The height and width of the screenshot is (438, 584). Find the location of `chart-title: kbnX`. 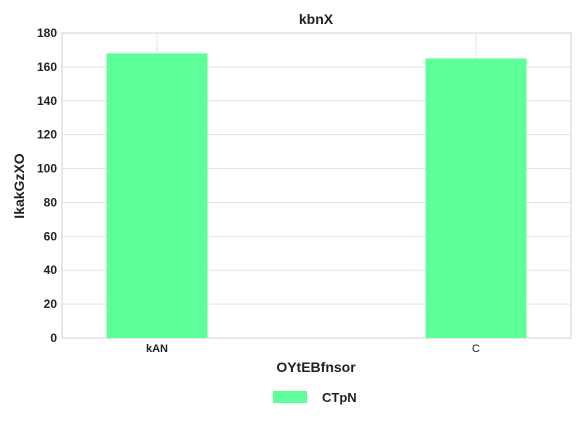

chart-title: kbnX is located at coordinates (316, 19).